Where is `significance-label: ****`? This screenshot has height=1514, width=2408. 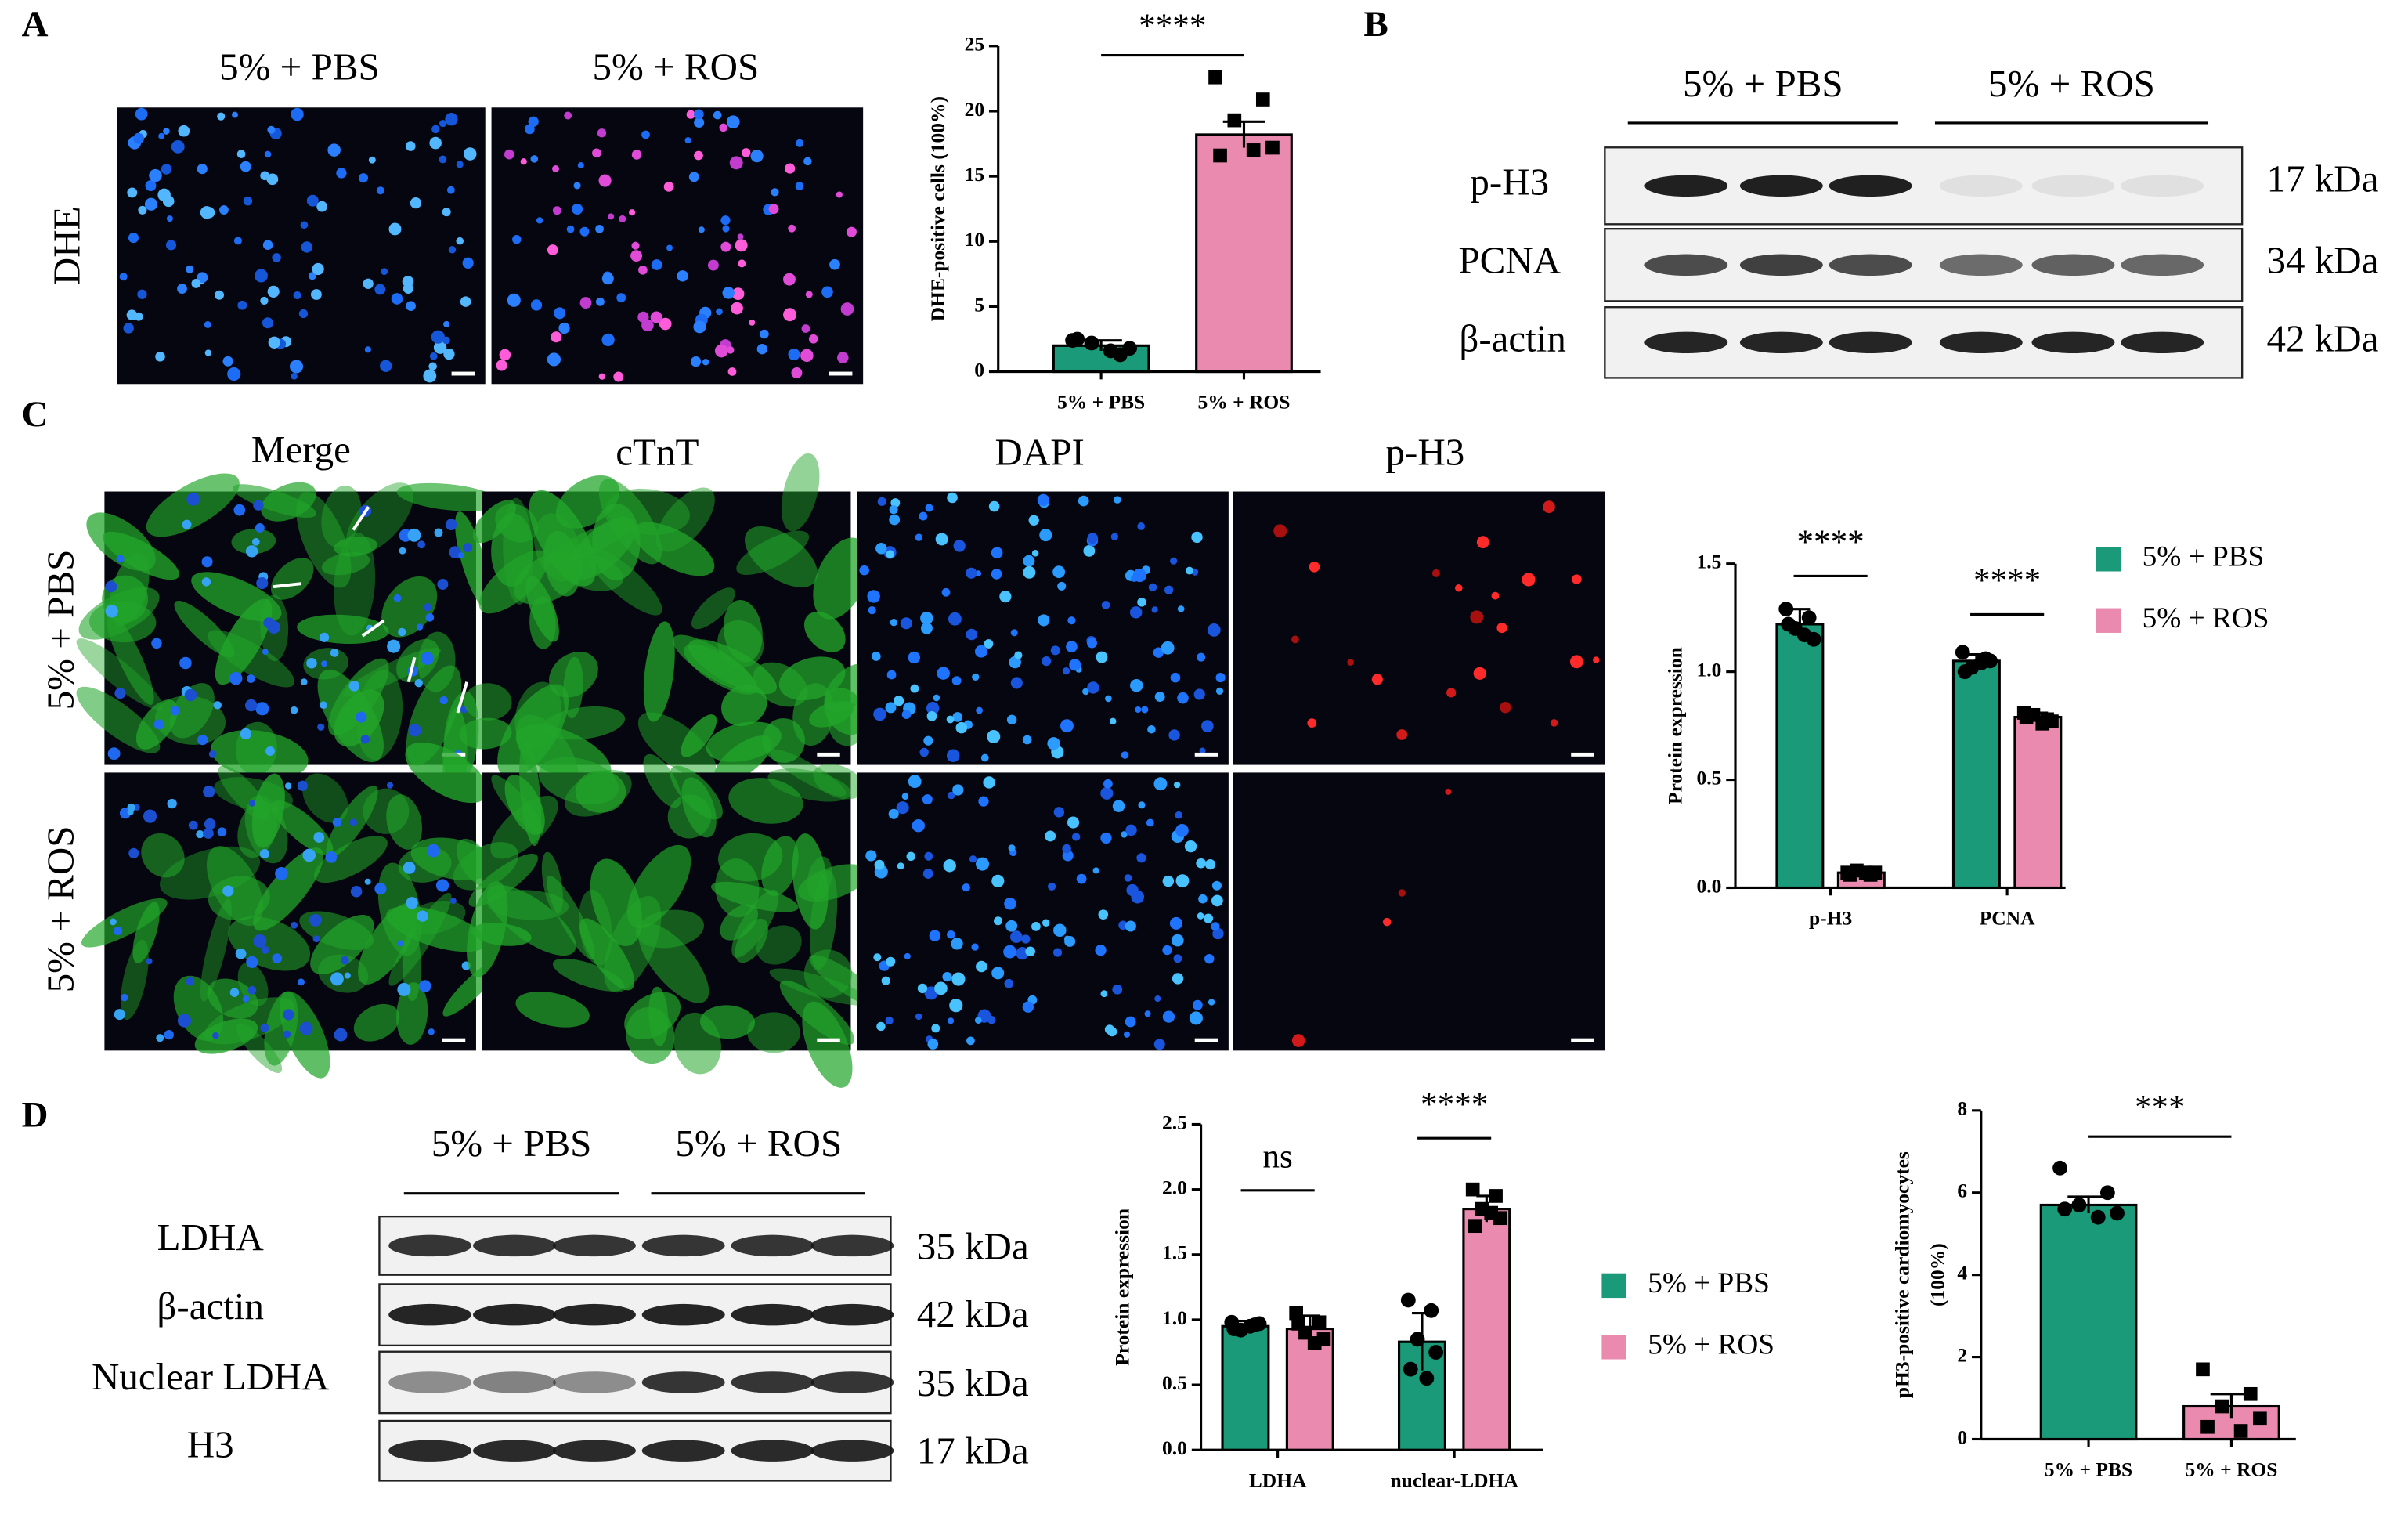 significance-label: **** is located at coordinates (1172, 26).